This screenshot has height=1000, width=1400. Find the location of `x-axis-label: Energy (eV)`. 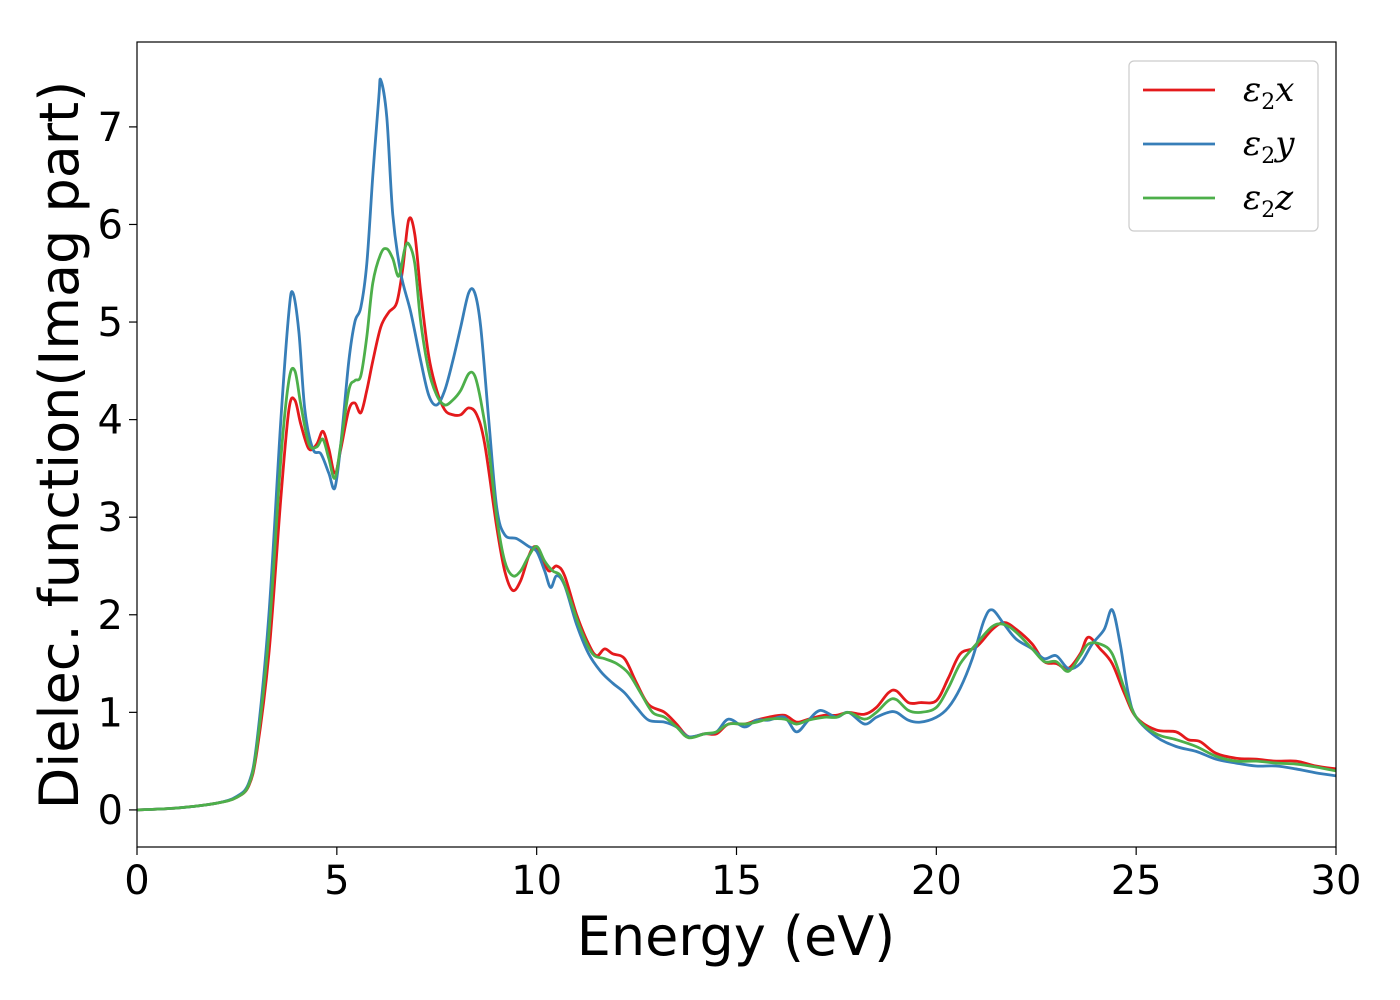

x-axis-label: Energy (eV) is located at coordinates (736, 936).